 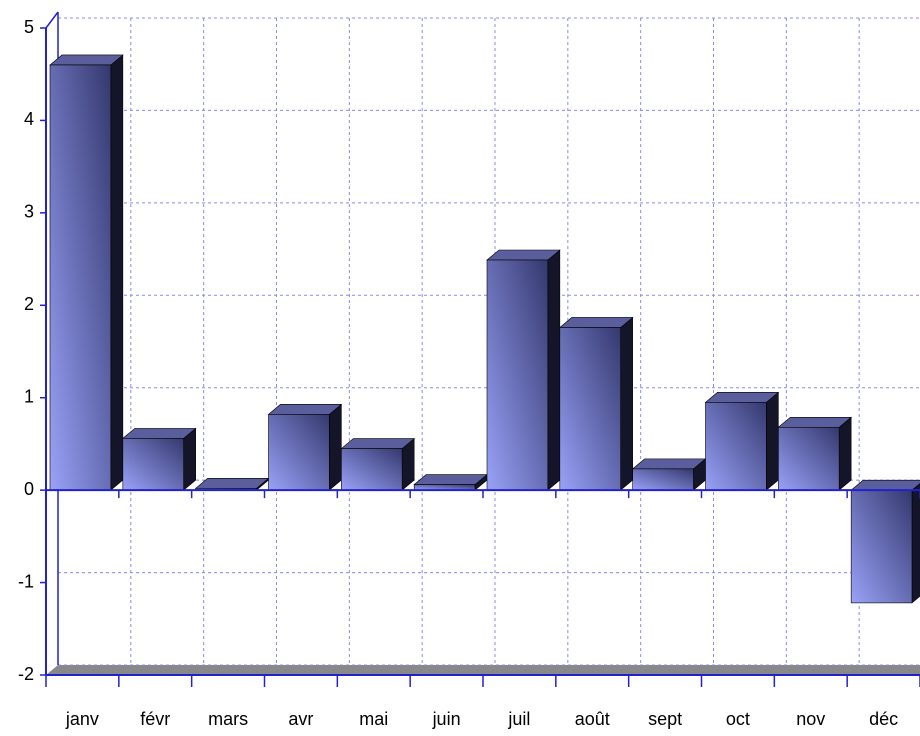 What do you see at coordinates (26, 674) in the screenshot?
I see `y-tick-label: -2` at bounding box center [26, 674].